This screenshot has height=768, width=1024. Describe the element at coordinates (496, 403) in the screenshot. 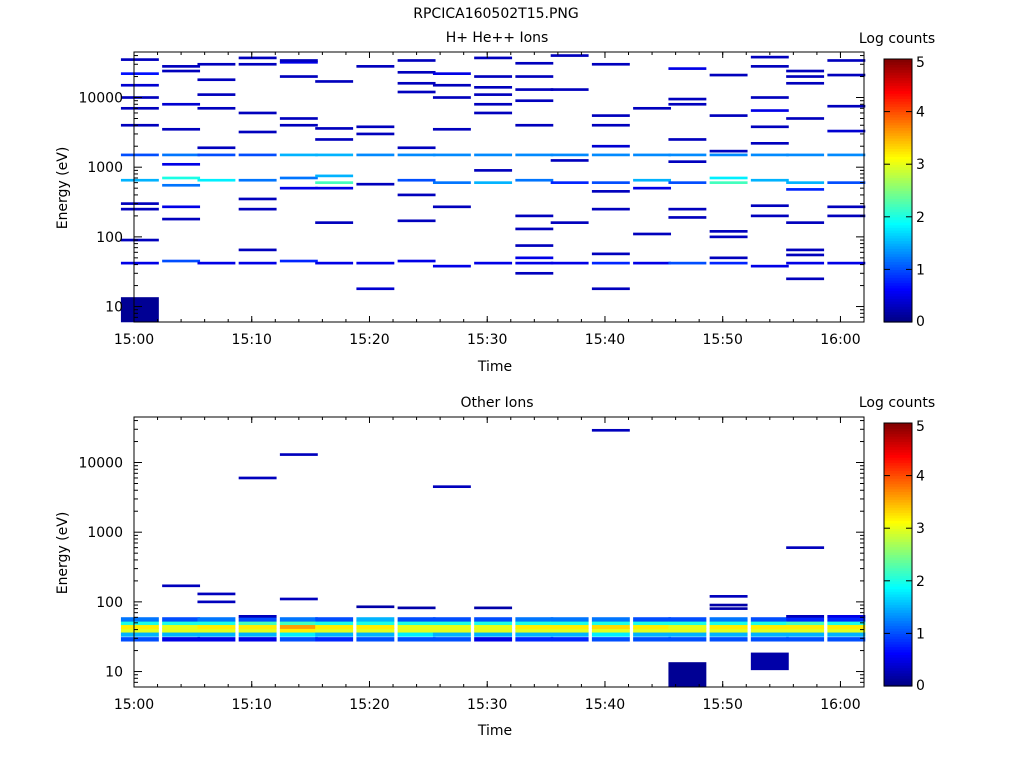

I see `panel-title: Other Ions` at that location.